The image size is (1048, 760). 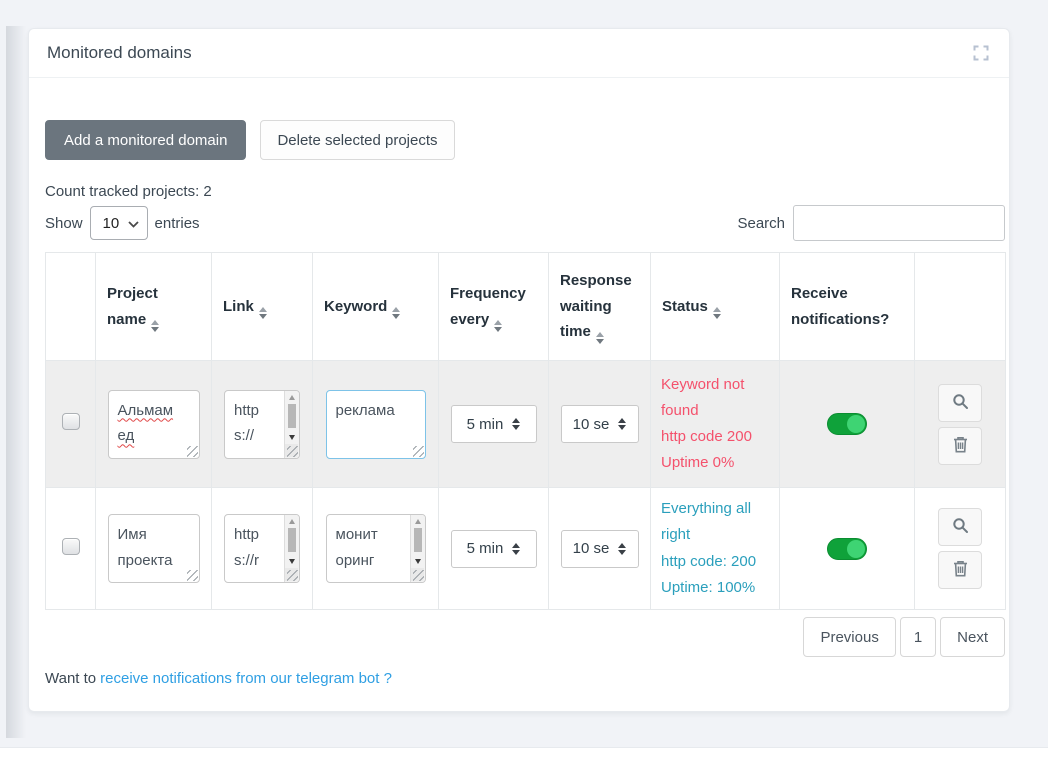 I want to click on panel-header: Monitored domains, so click(x=519, y=53).